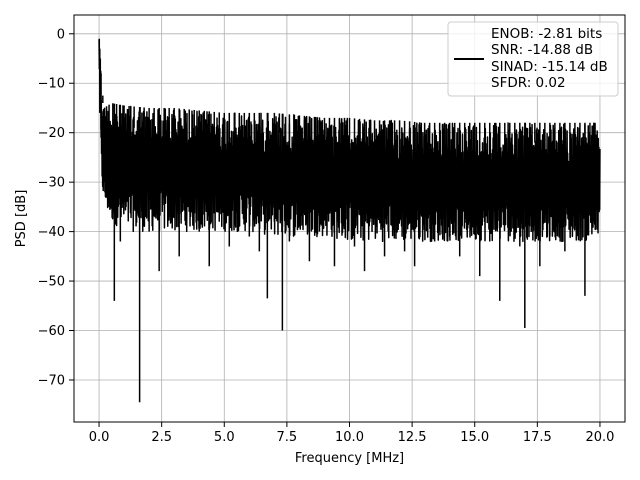  What do you see at coordinates (287, 437) in the screenshot?
I see `x-tick-label: 7.5` at bounding box center [287, 437].